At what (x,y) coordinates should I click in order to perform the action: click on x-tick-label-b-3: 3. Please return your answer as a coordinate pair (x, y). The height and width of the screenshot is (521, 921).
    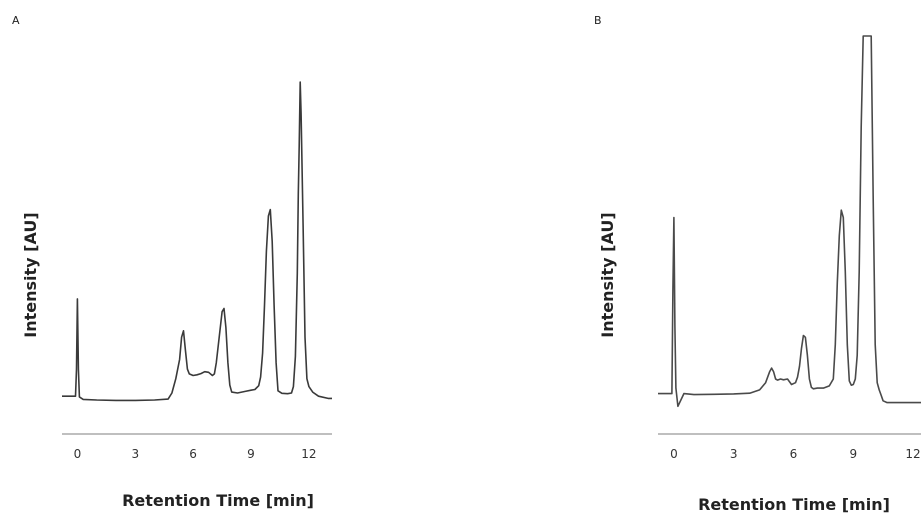
    Looking at the image, I should click on (734, 454).